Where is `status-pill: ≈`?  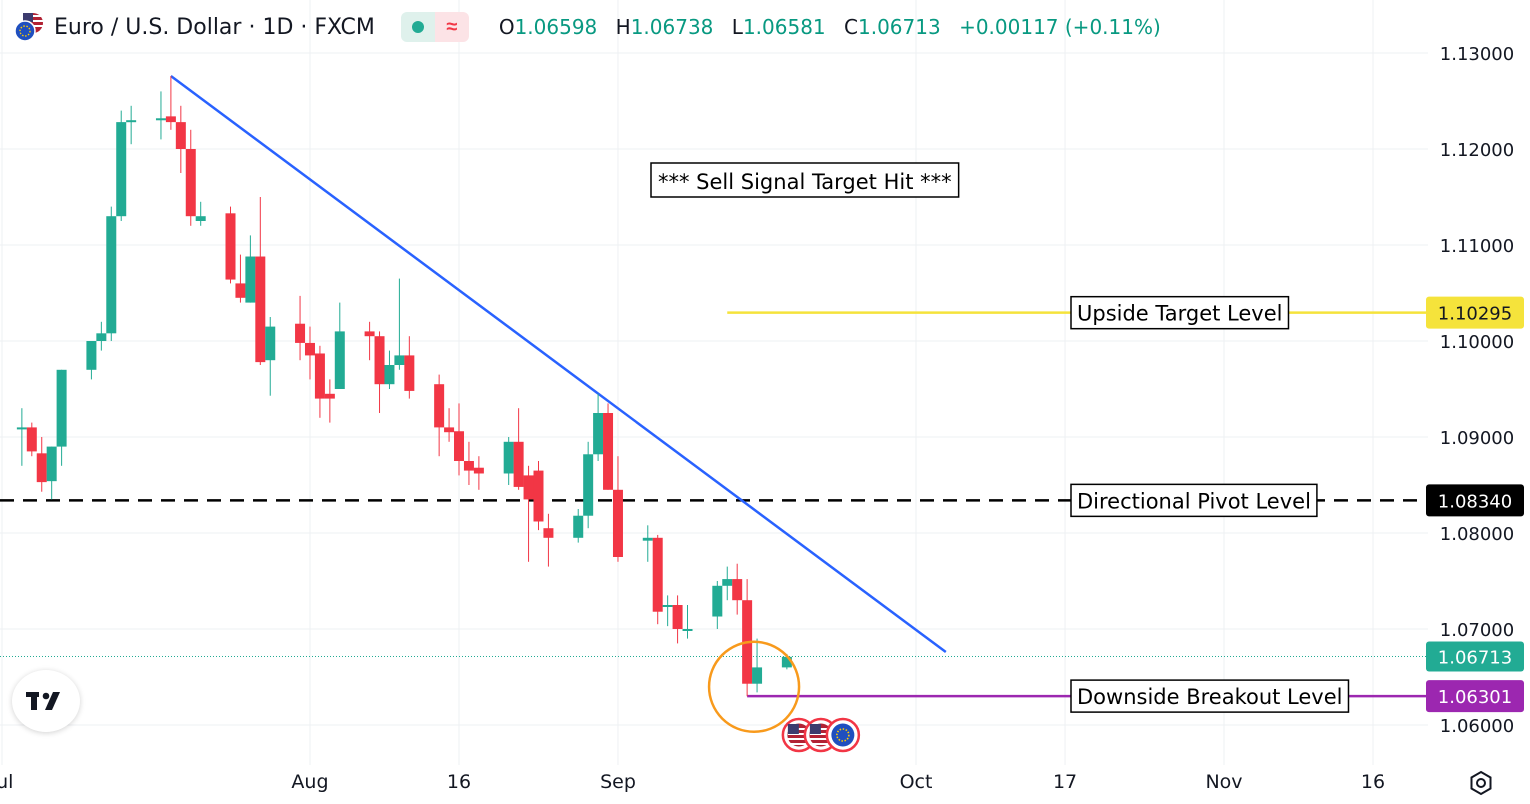 status-pill: ≈ is located at coordinates (434, 27).